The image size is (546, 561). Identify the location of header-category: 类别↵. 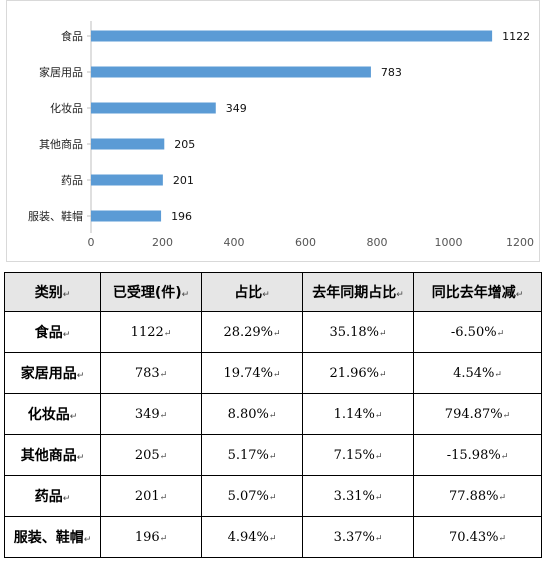
(52, 292).